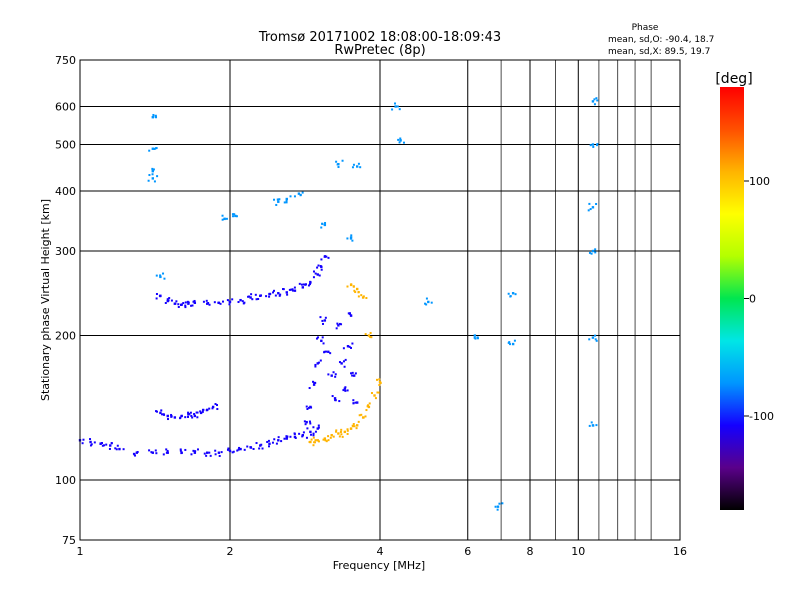  Describe the element at coordinates (761, 416) in the screenshot. I see `colorbar-tick-label: -100` at that location.